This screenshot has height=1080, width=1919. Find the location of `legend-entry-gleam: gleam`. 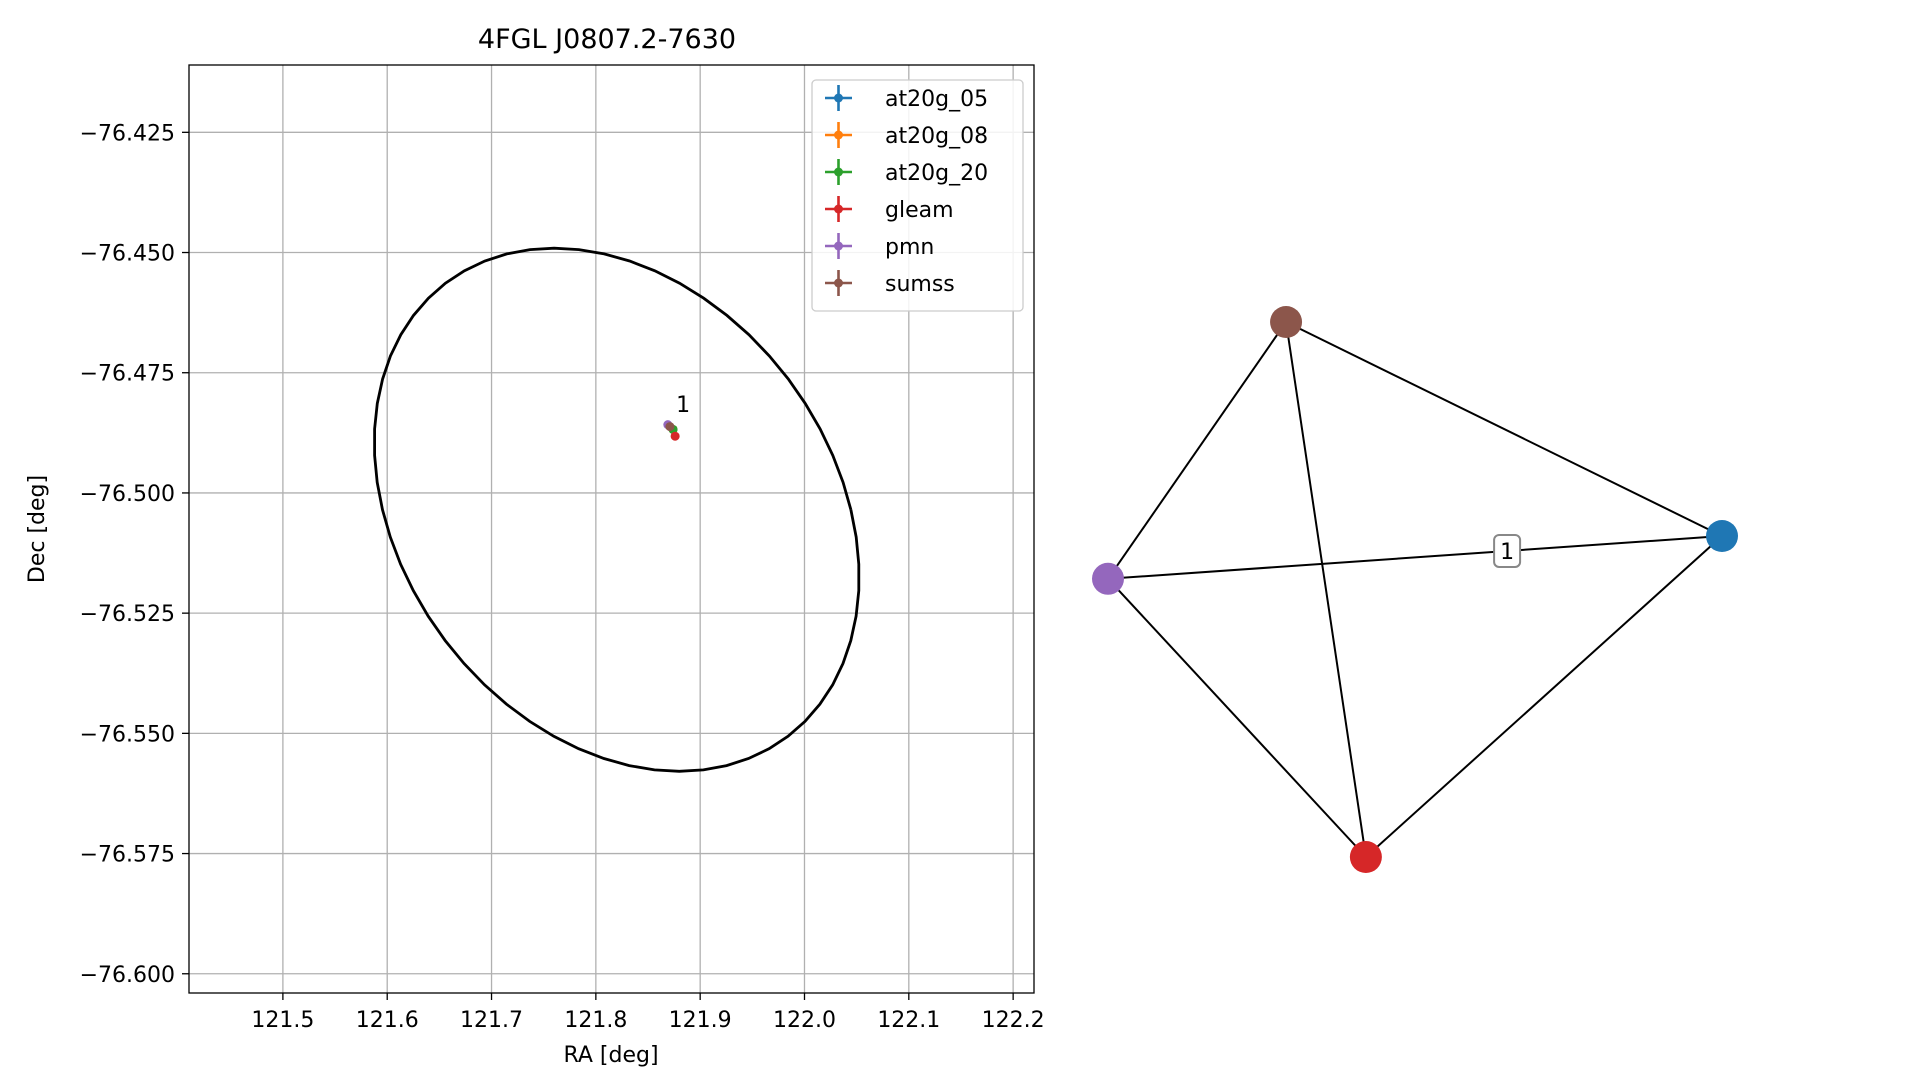

legend-entry-gleam: gleam is located at coordinates (889, 209).